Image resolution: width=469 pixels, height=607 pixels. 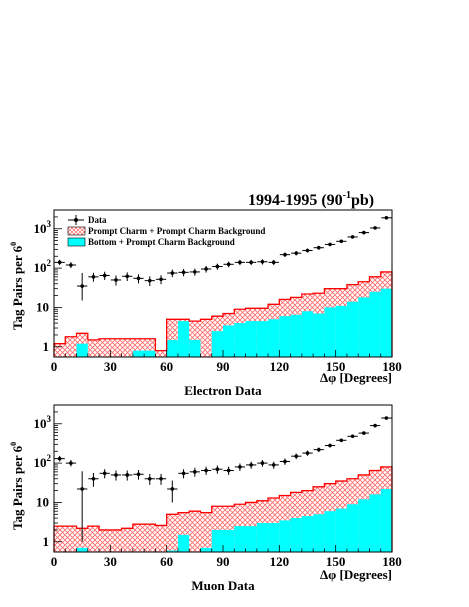 What do you see at coordinates (97, 220) in the screenshot?
I see `legend-data-label: Data` at bounding box center [97, 220].